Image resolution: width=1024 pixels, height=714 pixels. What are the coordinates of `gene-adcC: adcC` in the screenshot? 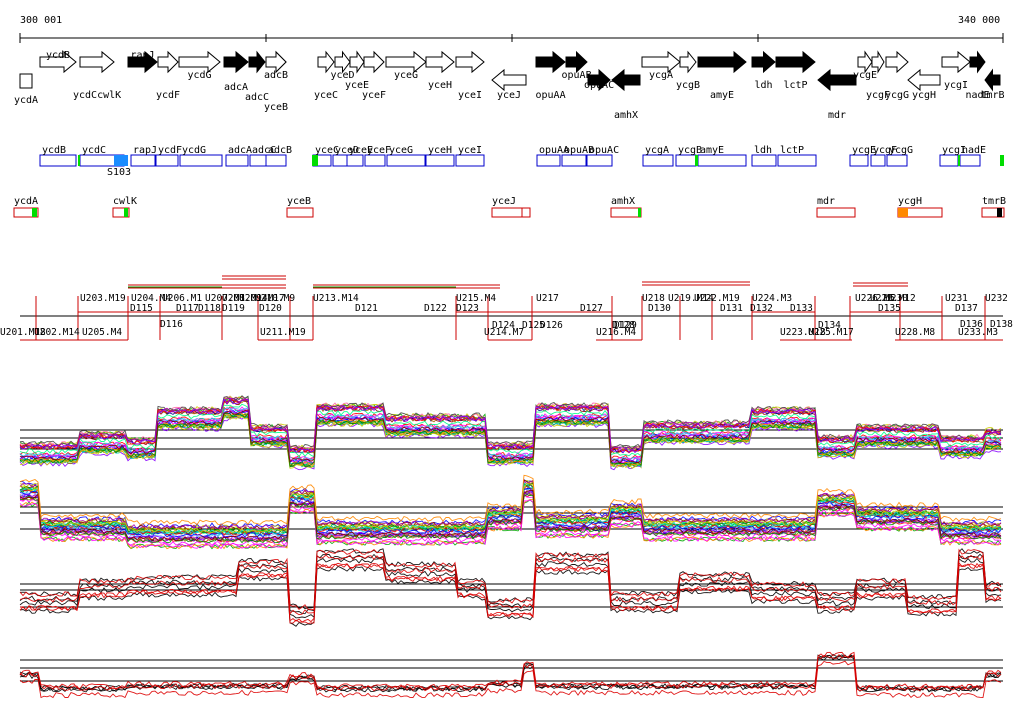 It's located at (257, 76).